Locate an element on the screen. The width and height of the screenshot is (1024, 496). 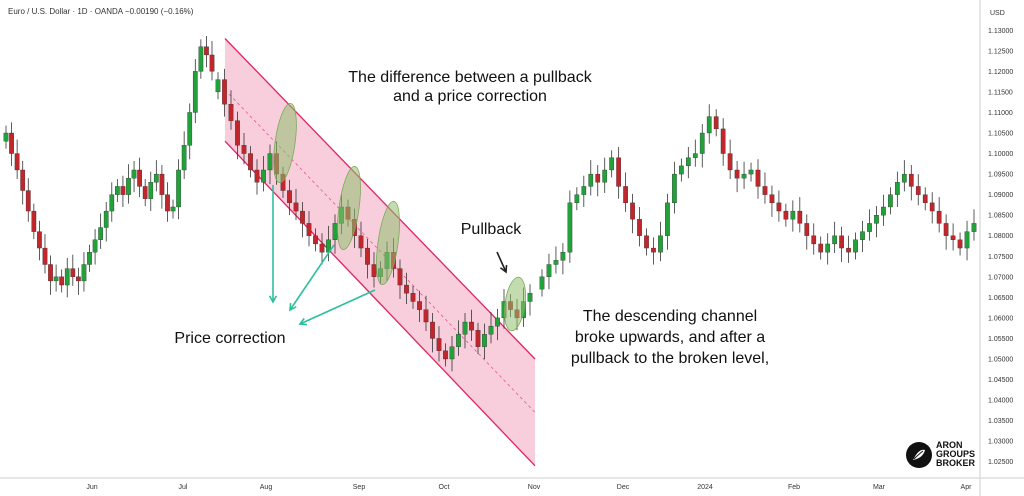
y-tick-label: 1.06000 is located at coordinates (1000, 318).